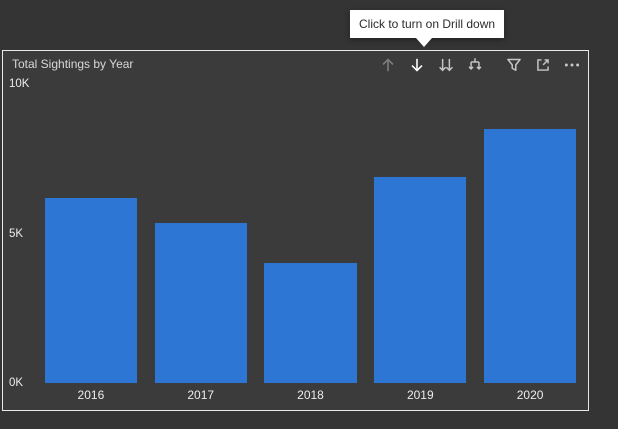 This screenshot has height=429, width=618. What do you see at coordinates (91, 395) in the screenshot?
I see `x-axis-label: 2016` at bounding box center [91, 395].